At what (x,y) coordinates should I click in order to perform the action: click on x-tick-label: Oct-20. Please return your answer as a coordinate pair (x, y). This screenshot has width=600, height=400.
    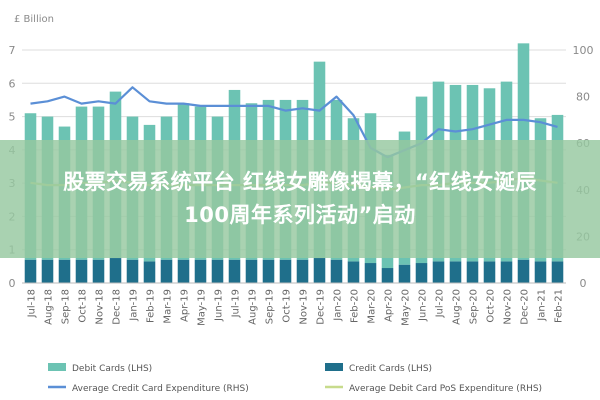
    Looking at the image, I should click on (491, 306).